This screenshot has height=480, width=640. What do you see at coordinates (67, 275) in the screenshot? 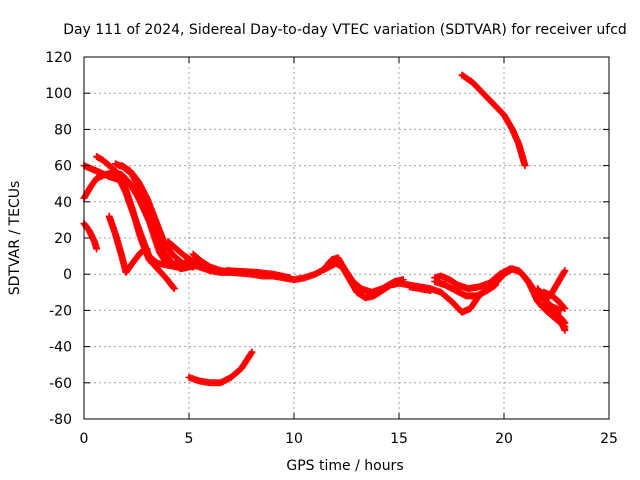
I see `y-tick-label: 0` at bounding box center [67, 275].